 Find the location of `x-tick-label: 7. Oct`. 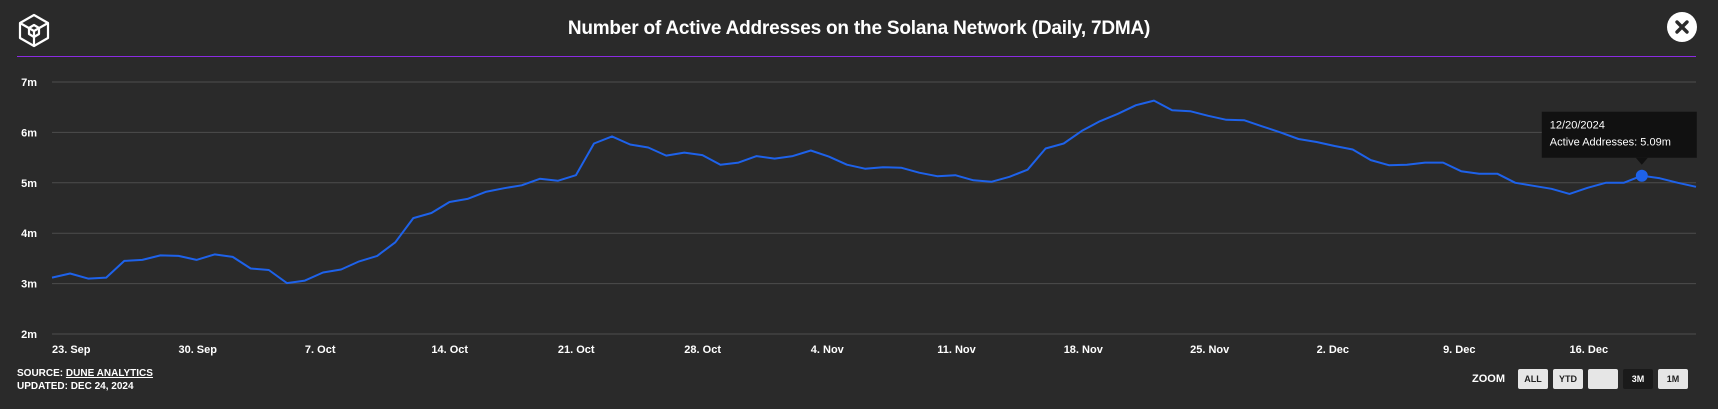

x-tick-label: 7. Oct is located at coordinates (320, 350).